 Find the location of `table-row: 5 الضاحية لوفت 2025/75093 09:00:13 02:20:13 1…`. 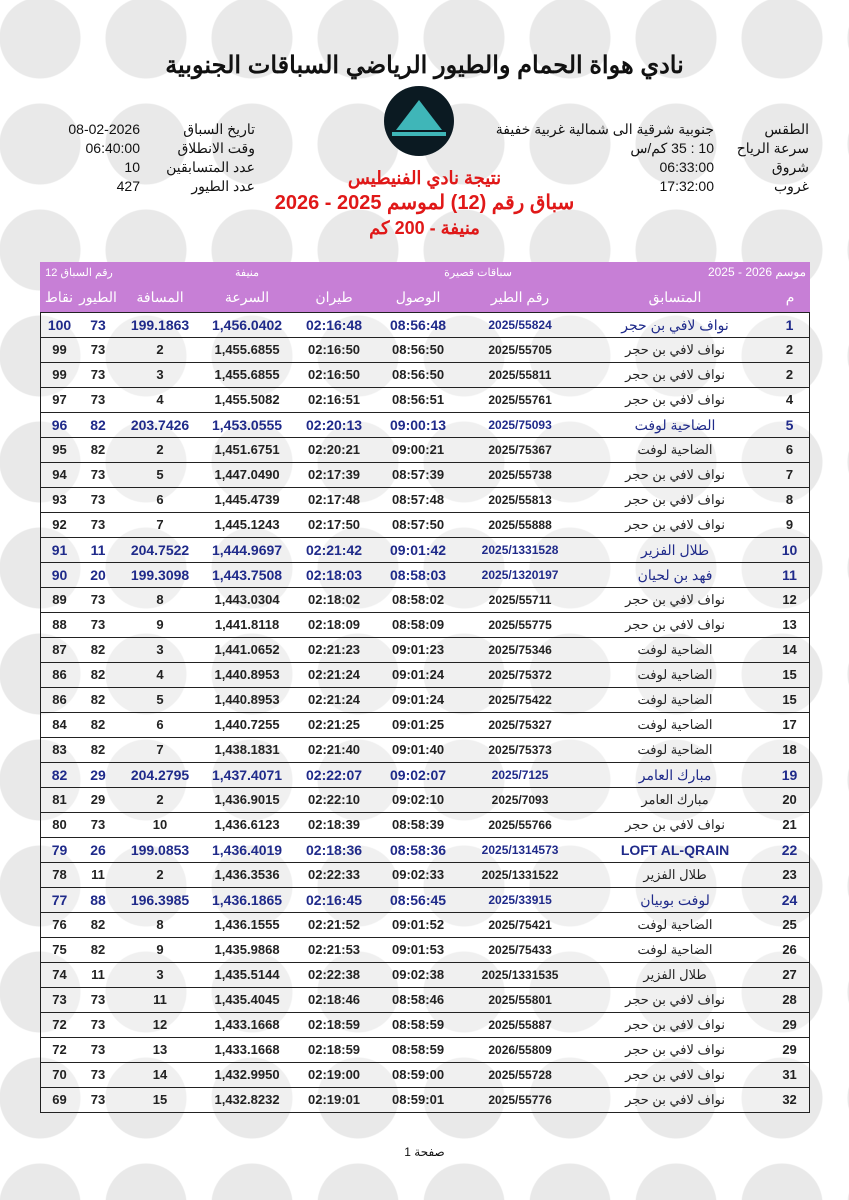

table-row: 5 الضاحية لوفت 2025/75093 09:00:13 02:20:13 1… is located at coordinates (425, 424).